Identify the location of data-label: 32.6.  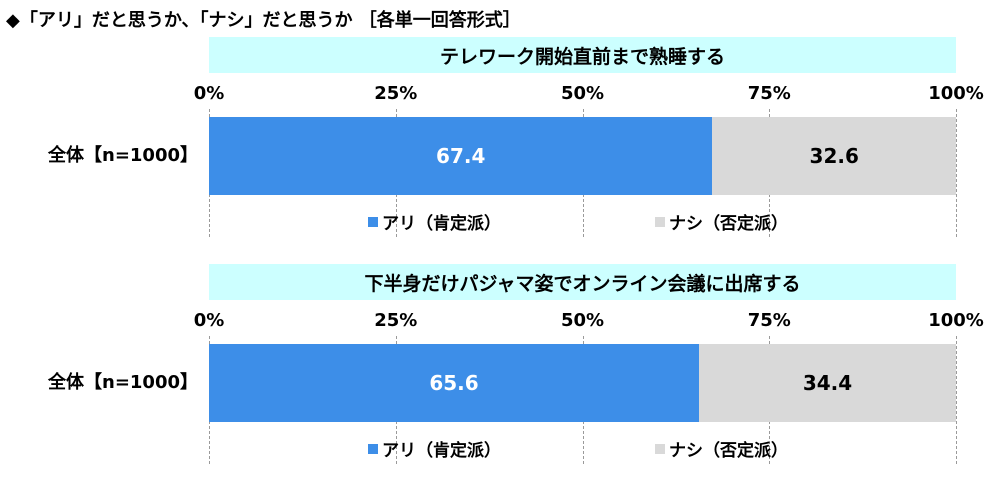
(834, 156).